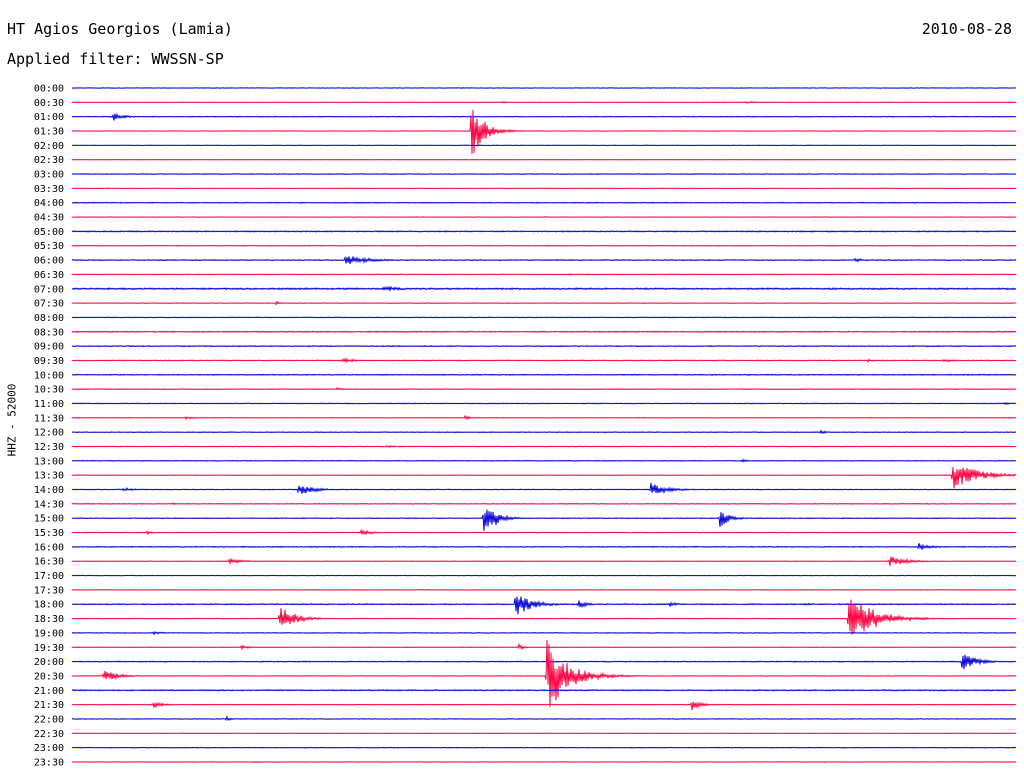  I want to click on row-time-label: 06:30, so click(49, 275).